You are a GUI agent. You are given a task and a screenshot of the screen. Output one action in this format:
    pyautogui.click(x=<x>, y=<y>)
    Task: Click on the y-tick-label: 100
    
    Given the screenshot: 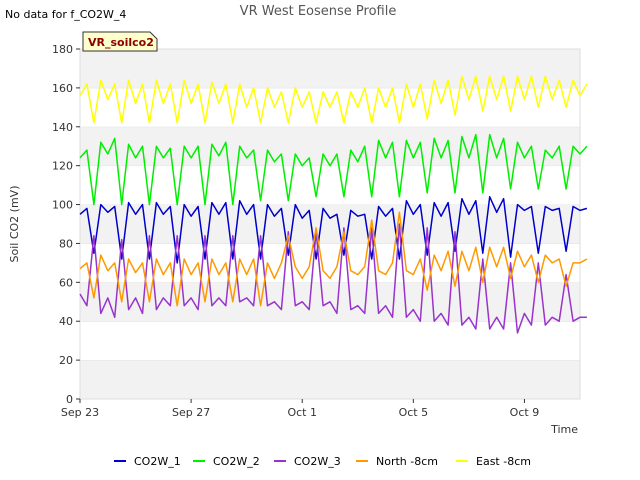 What is the action you would take?
    pyautogui.click(x=62, y=205)
    